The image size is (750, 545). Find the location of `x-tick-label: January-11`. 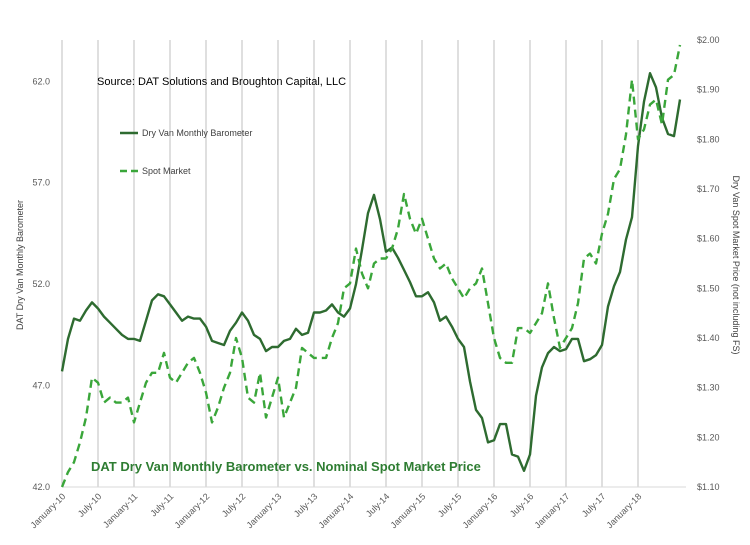

x-tick-label: January-11 is located at coordinates (120, 510).